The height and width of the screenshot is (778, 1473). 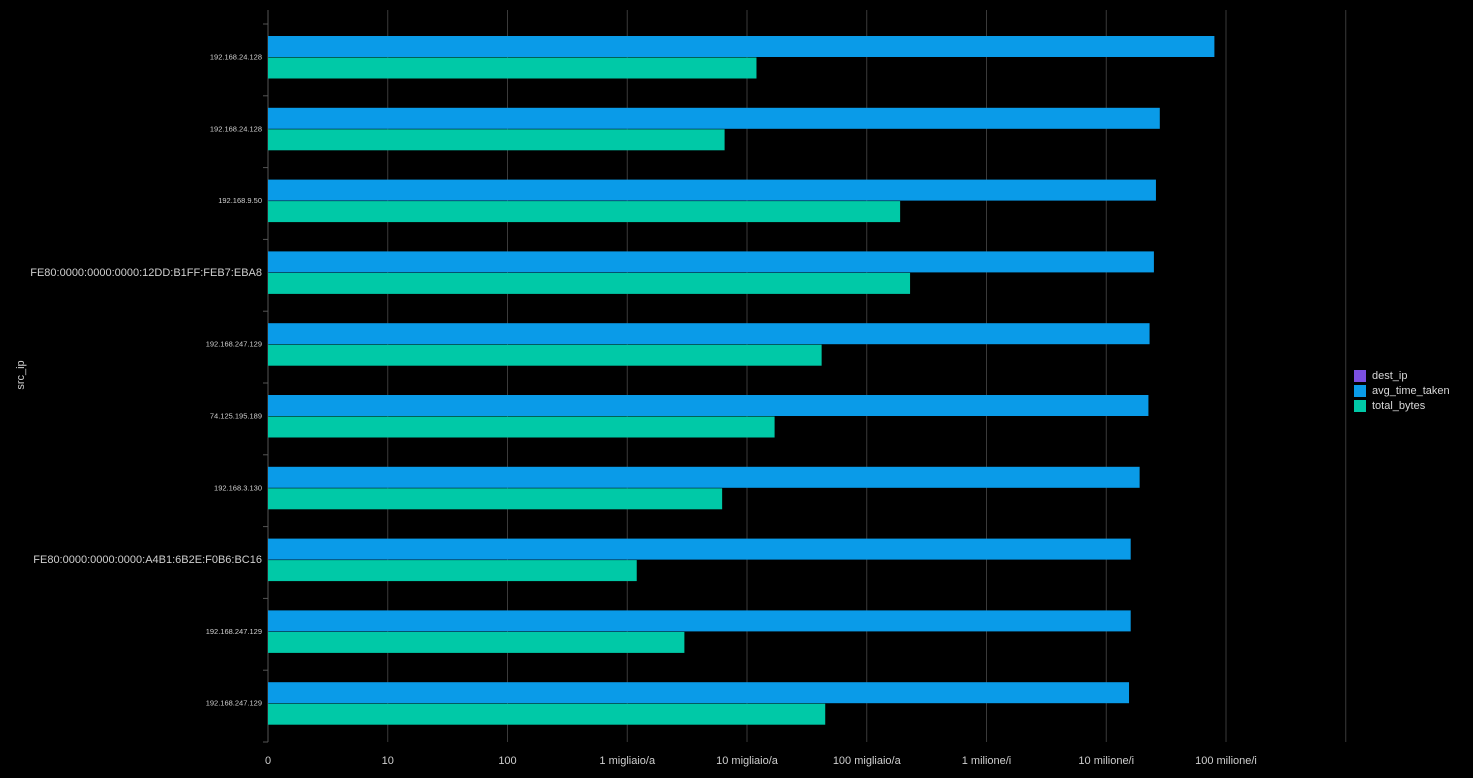 I want to click on category-label: 74.125.195.189, so click(x=236, y=415).